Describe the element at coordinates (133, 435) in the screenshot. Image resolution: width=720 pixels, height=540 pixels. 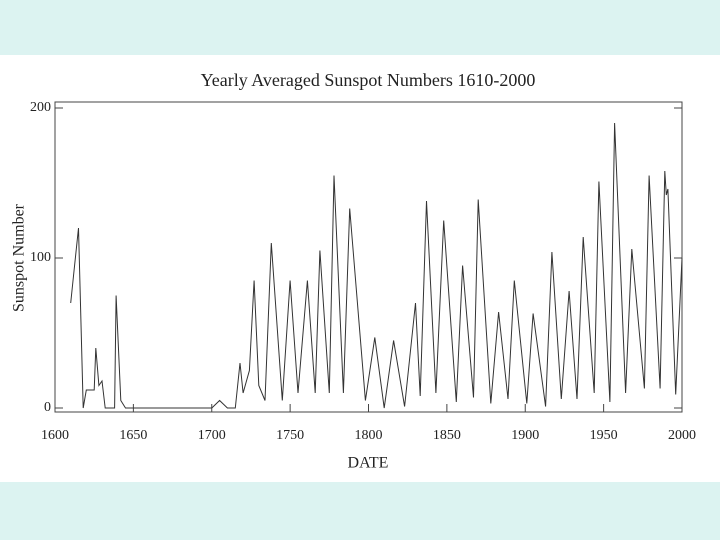
I see `x-tick-label: 1650` at that location.